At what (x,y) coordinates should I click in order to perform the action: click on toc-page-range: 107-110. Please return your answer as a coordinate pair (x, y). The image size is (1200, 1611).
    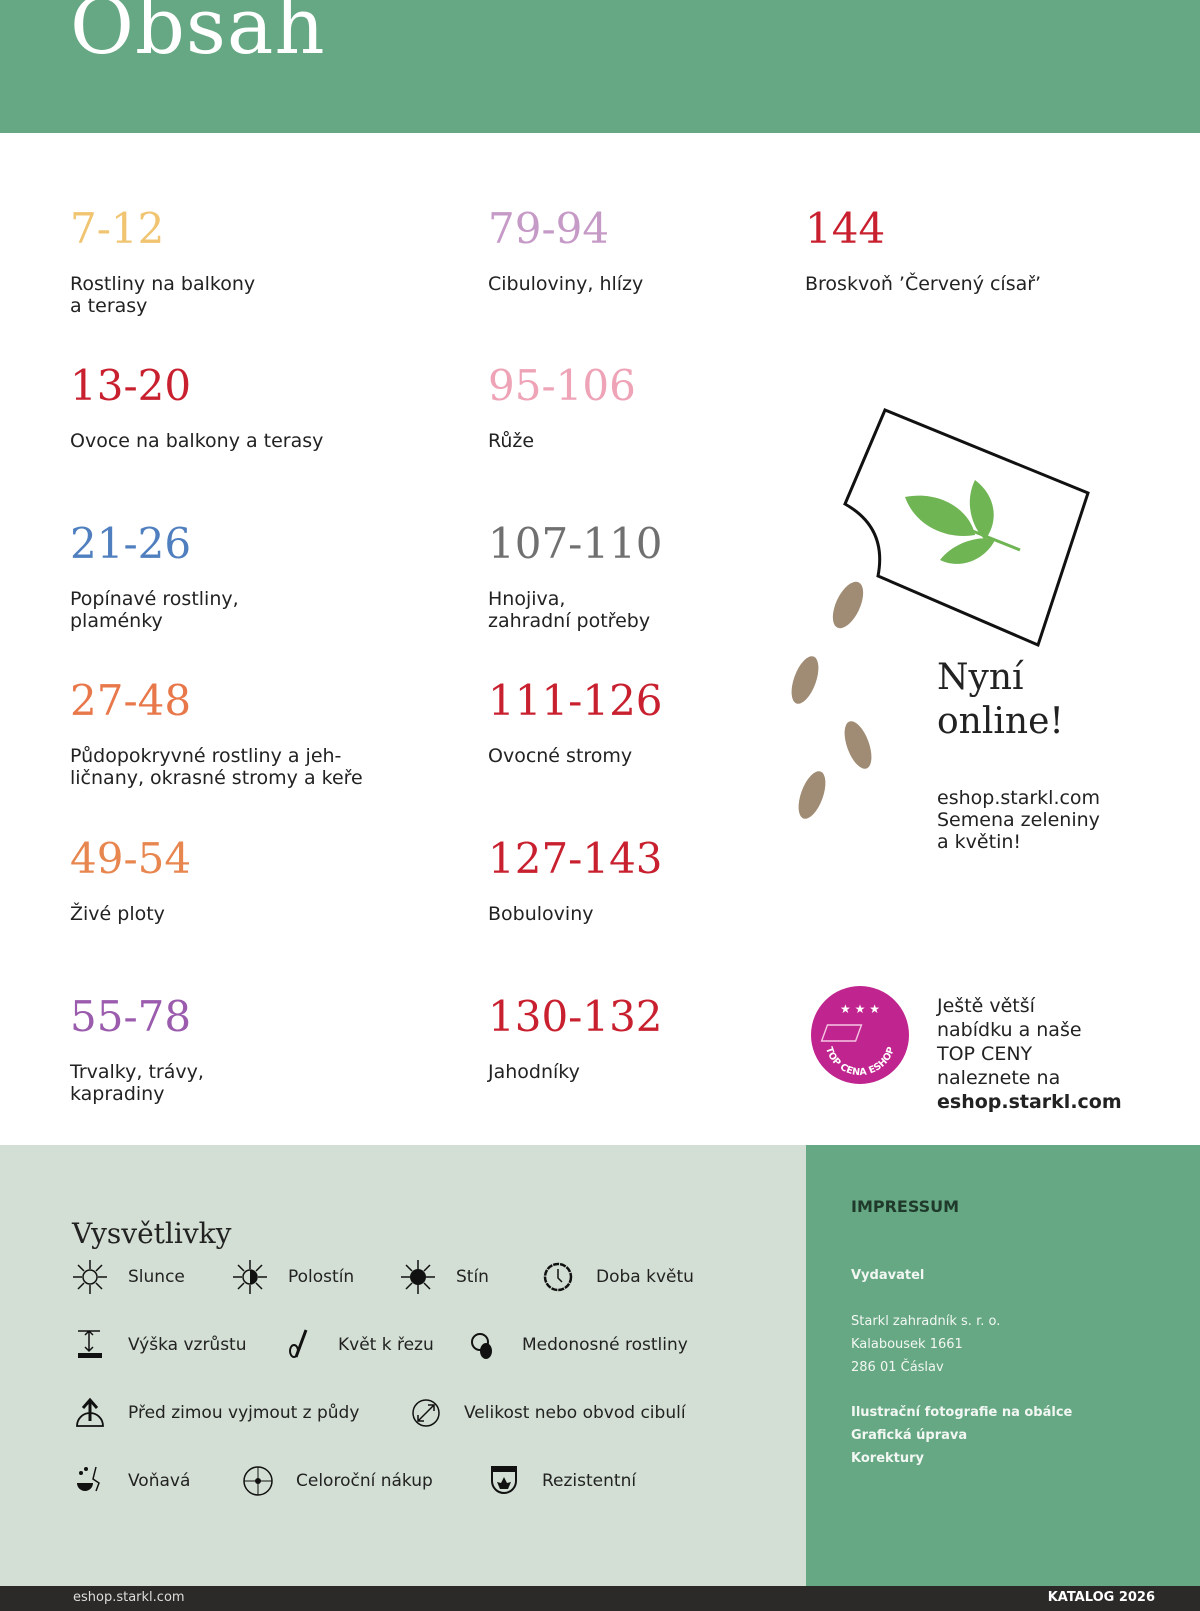
    Looking at the image, I should click on (575, 543).